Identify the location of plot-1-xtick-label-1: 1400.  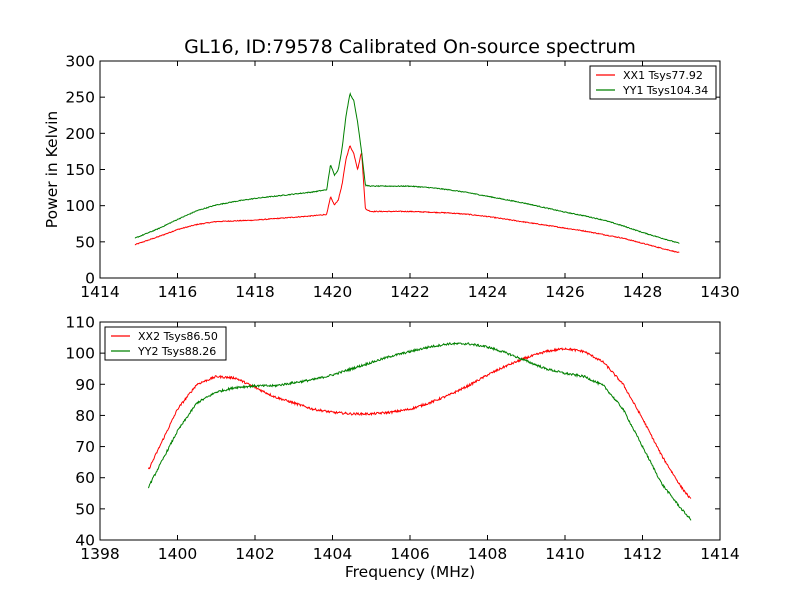
(177, 554).